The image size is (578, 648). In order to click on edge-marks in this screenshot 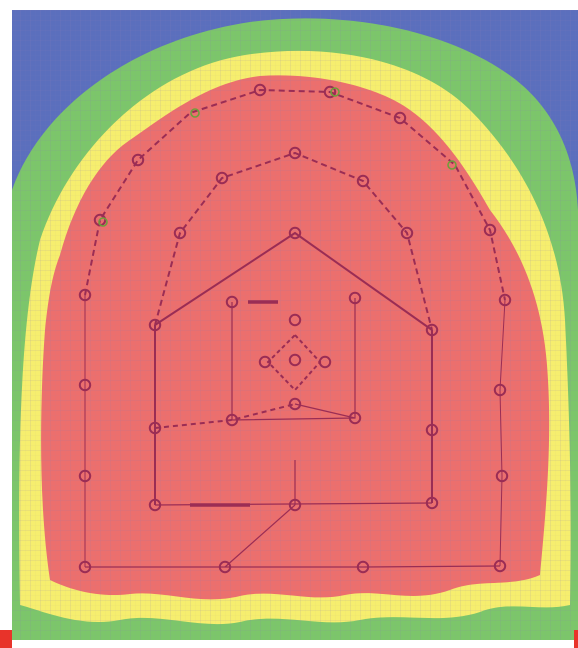, I will do `click(277, 157)`.